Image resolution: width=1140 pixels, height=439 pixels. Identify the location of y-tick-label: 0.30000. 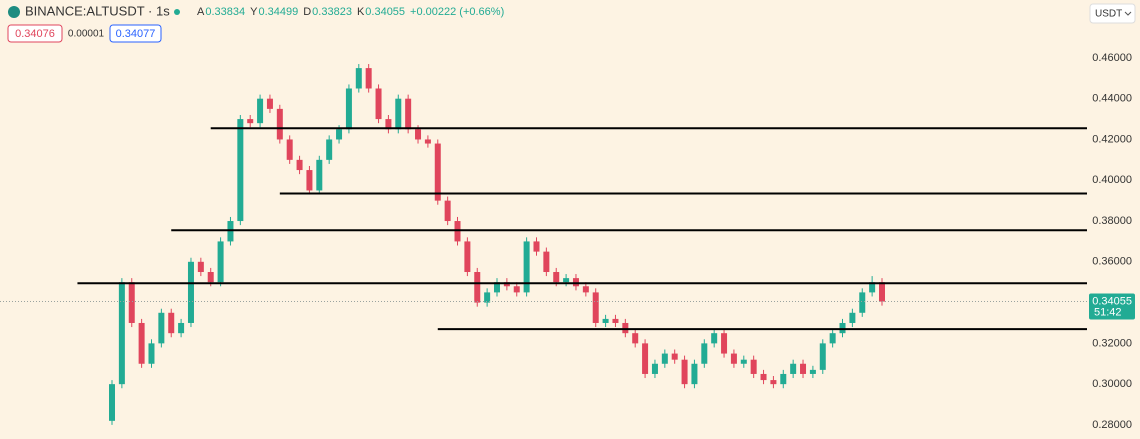
(1112, 384).